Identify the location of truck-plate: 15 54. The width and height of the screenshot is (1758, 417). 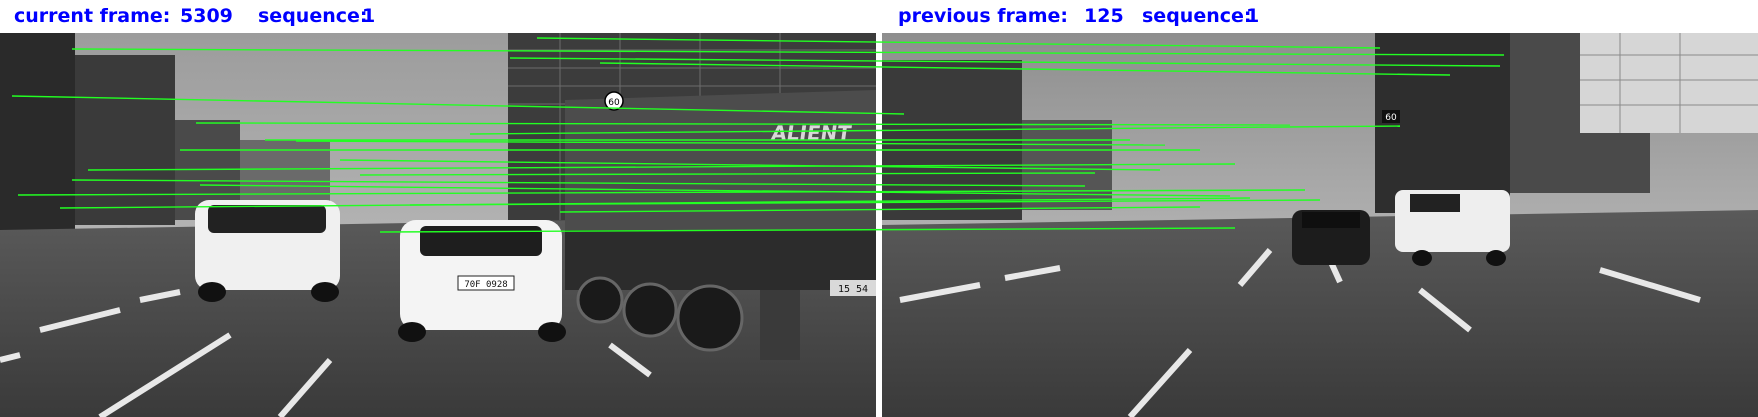
(853, 289).